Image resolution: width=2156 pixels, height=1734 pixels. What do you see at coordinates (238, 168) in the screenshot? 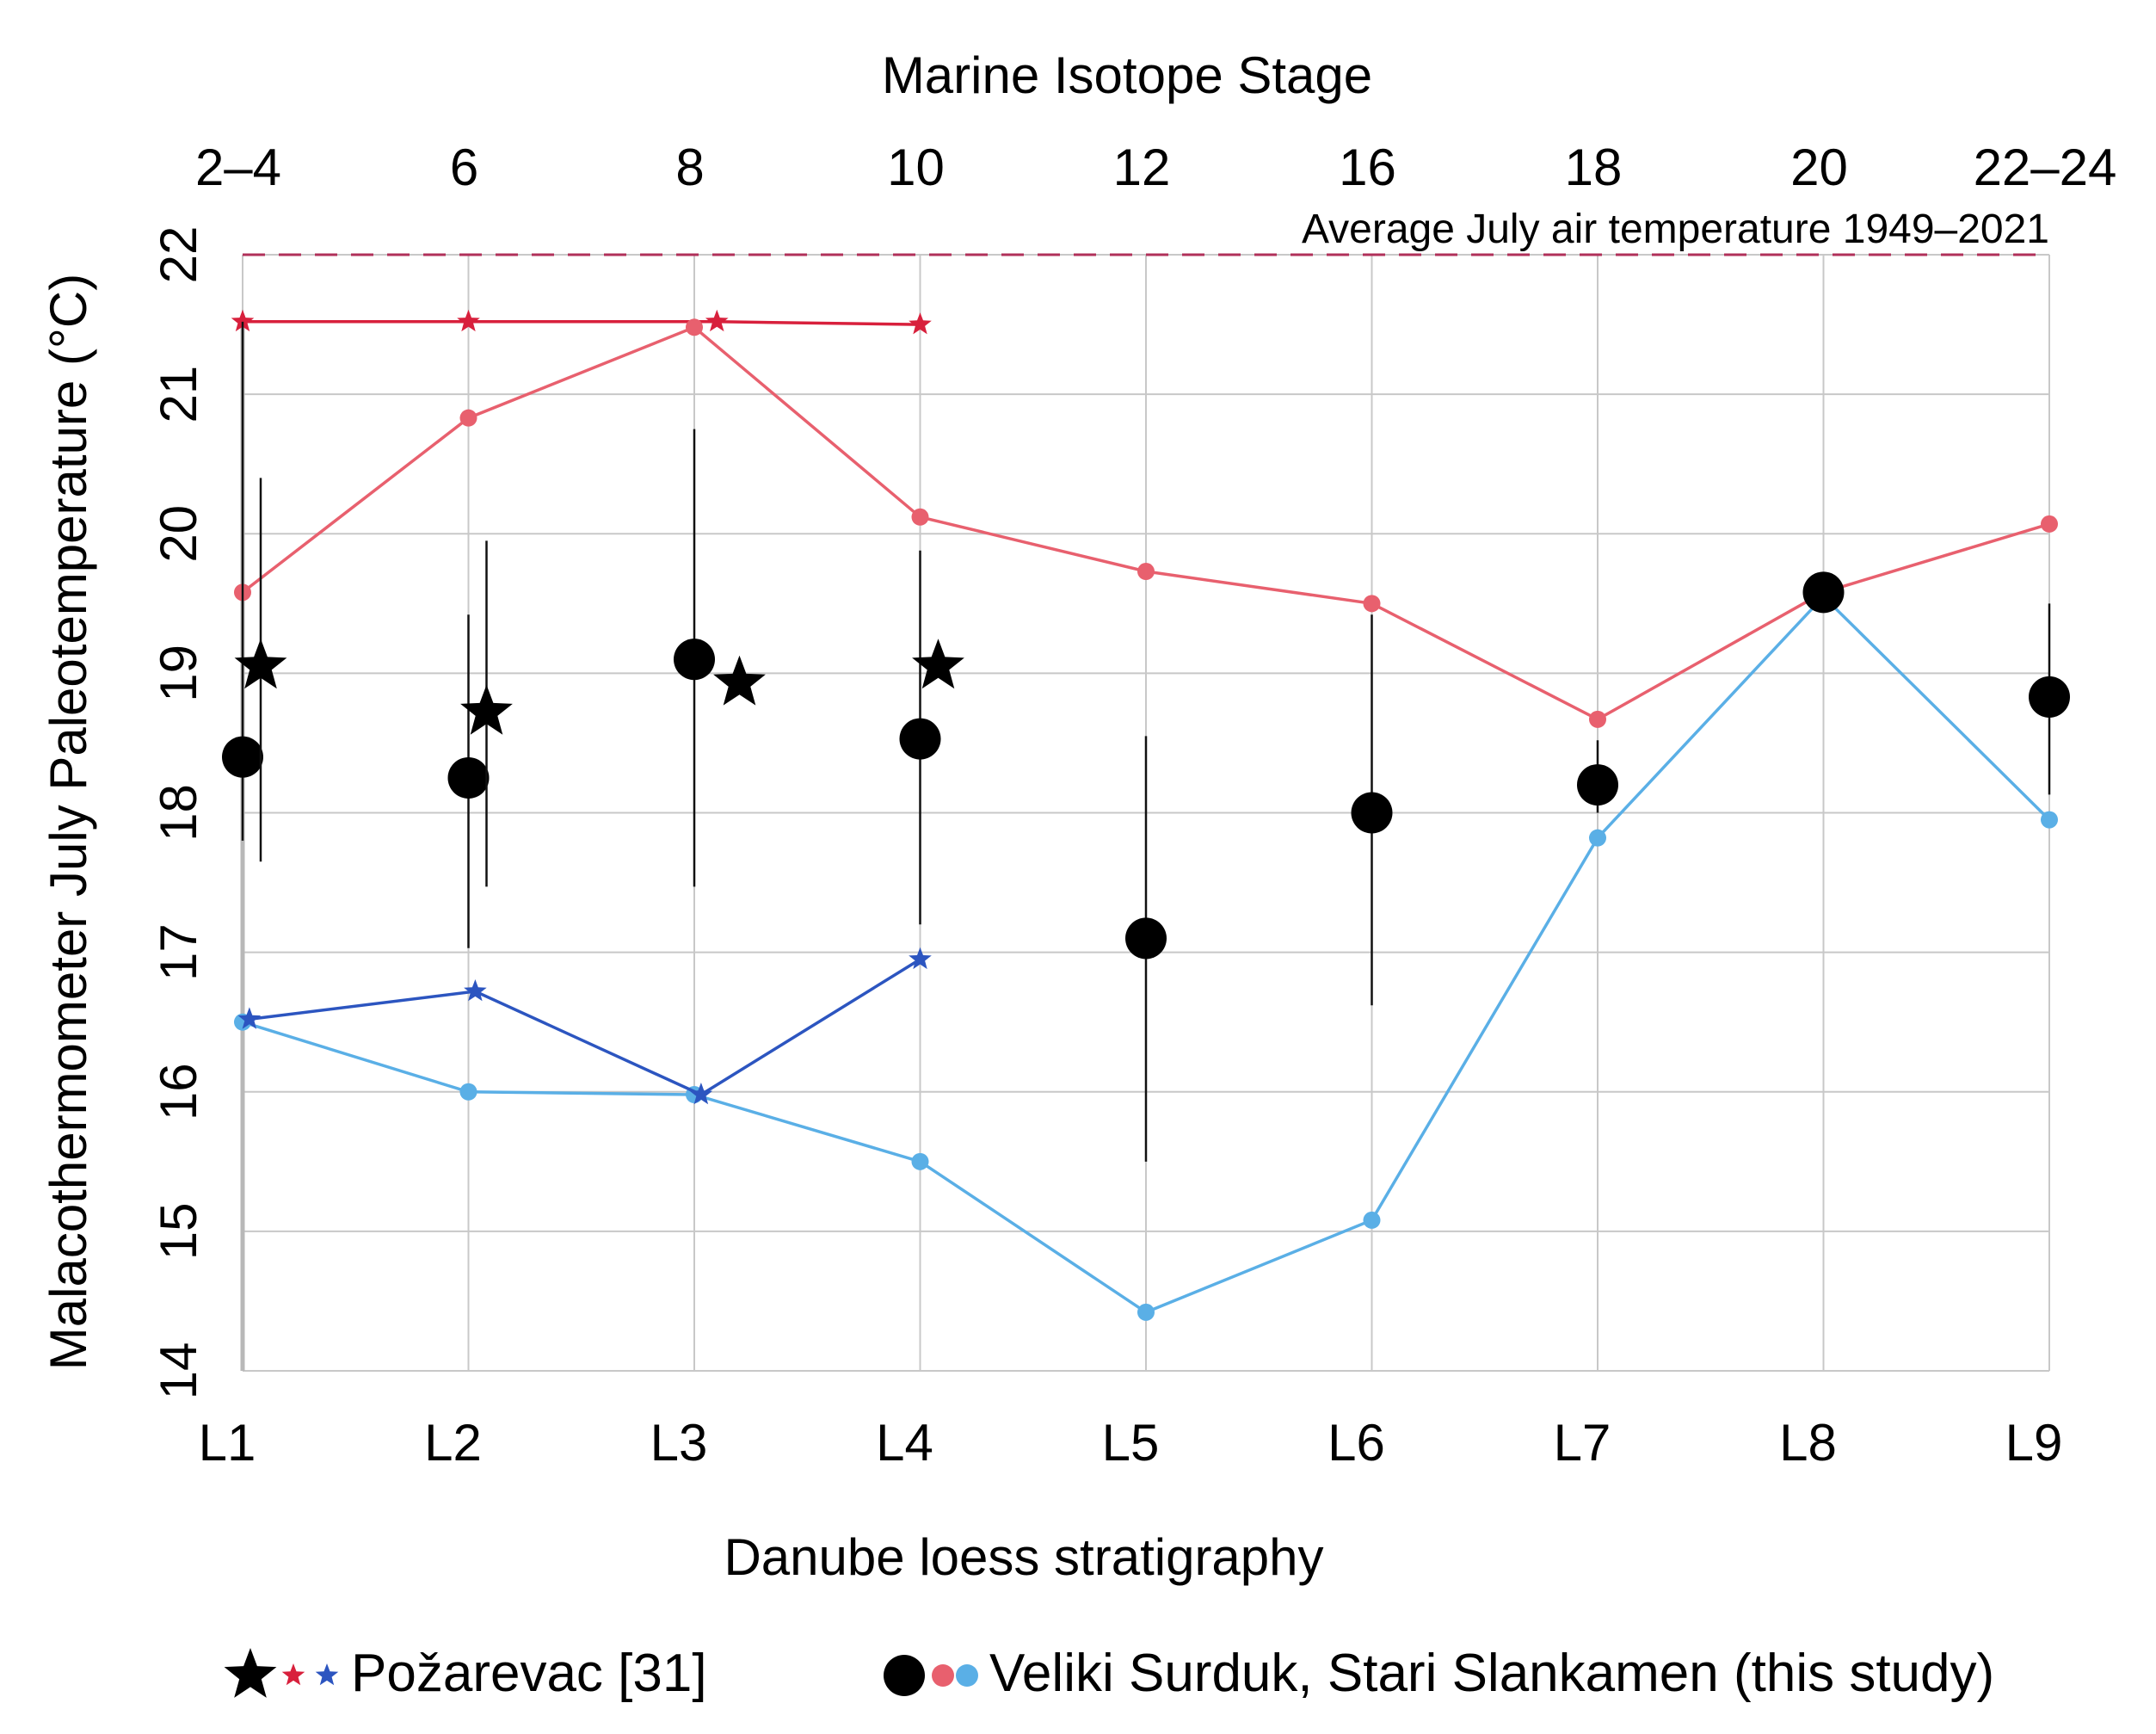
I see `top-tick-label: 2–4` at bounding box center [238, 168].